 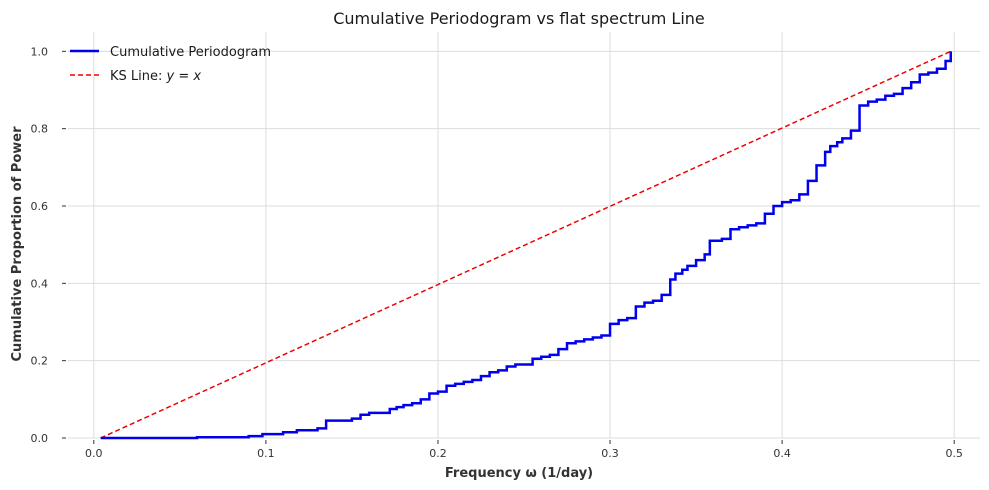 I want to click on legend-label-periodogram: Cumulative Periodogram, so click(x=190, y=52).